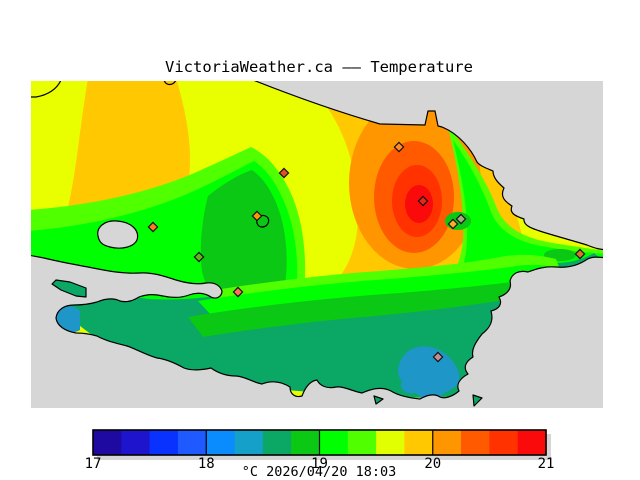 The height and width of the screenshot is (480, 640). I want to click on contour-blue-pocket-south, so click(429, 373).